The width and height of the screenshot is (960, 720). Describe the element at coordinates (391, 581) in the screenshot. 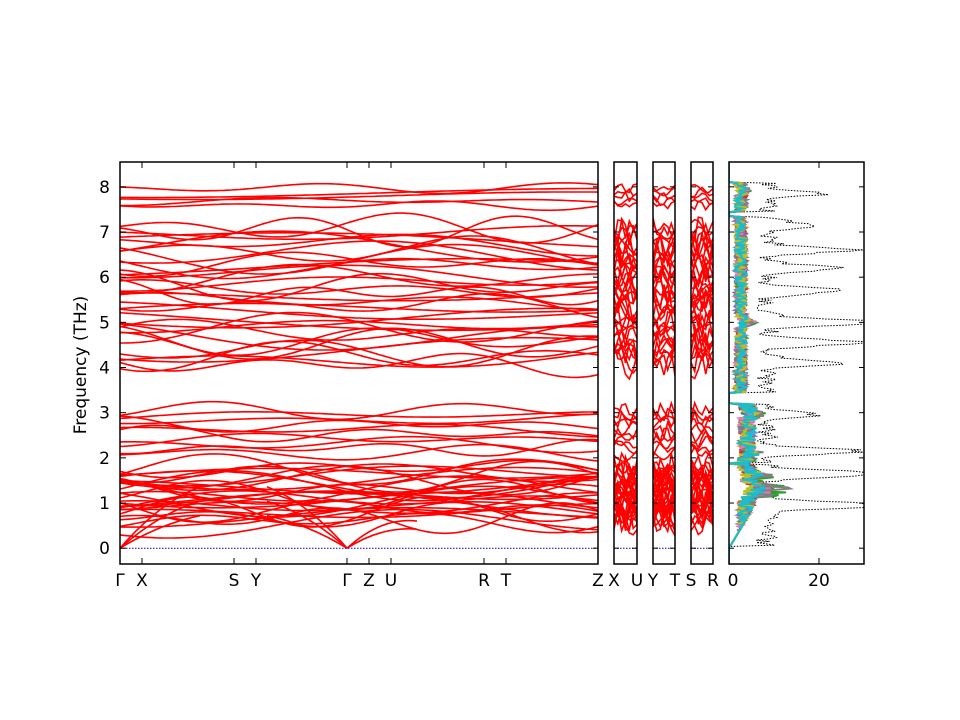

I see `x-tick-label: U` at that location.